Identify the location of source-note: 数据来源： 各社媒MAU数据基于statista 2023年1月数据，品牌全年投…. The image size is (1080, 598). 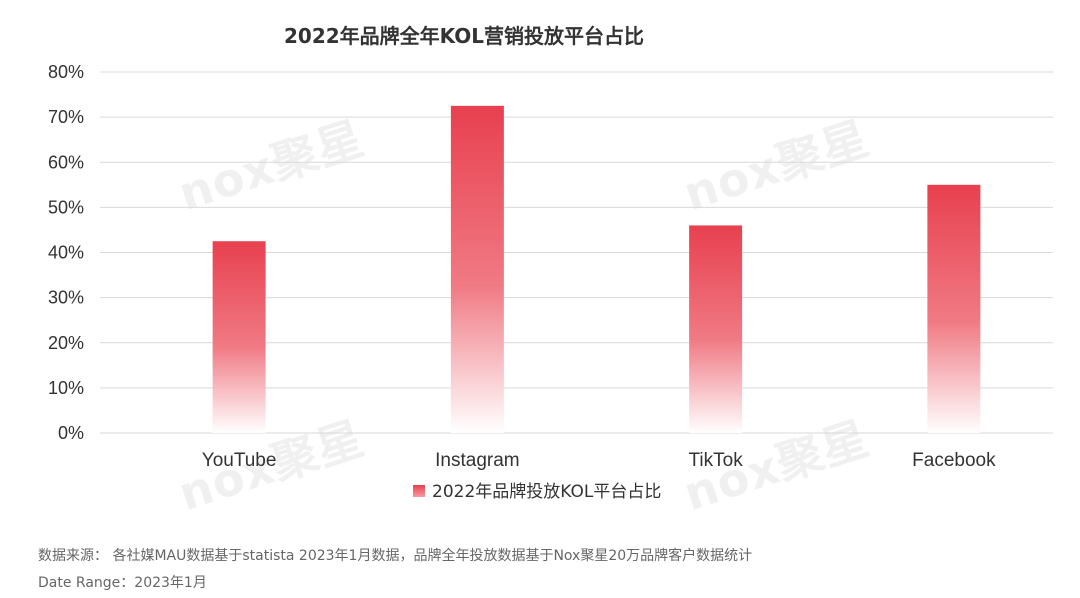
(395, 556).